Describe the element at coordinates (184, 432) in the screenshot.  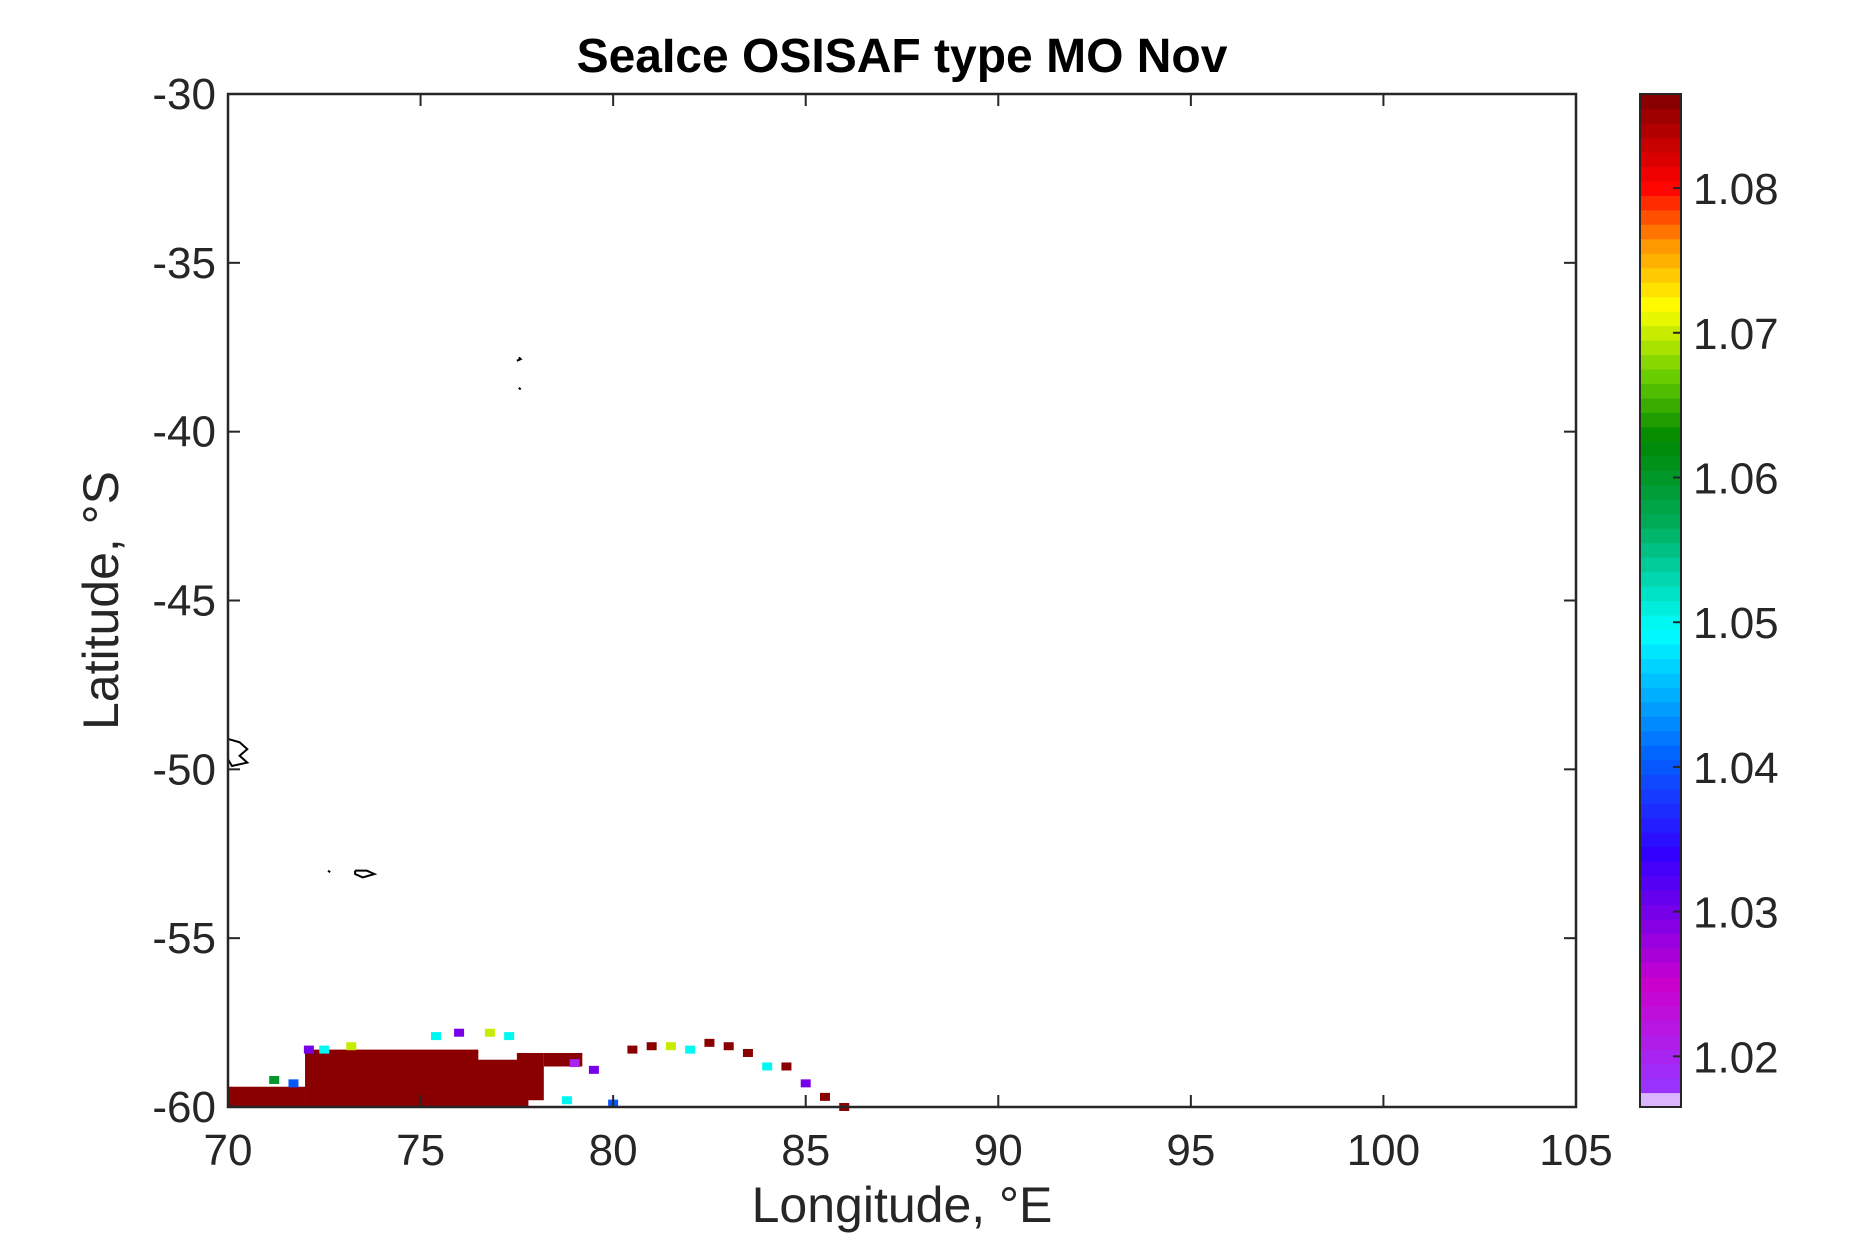
I see `y-tick-label: -40` at that location.